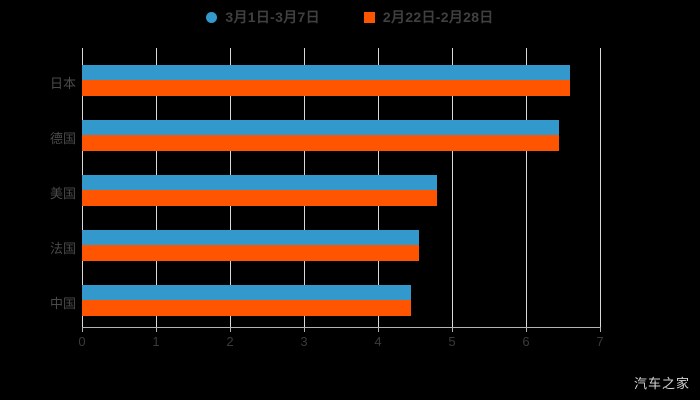 The width and height of the screenshot is (700, 400). I want to click on y-axis-category-label: 美国, so click(62, 193).